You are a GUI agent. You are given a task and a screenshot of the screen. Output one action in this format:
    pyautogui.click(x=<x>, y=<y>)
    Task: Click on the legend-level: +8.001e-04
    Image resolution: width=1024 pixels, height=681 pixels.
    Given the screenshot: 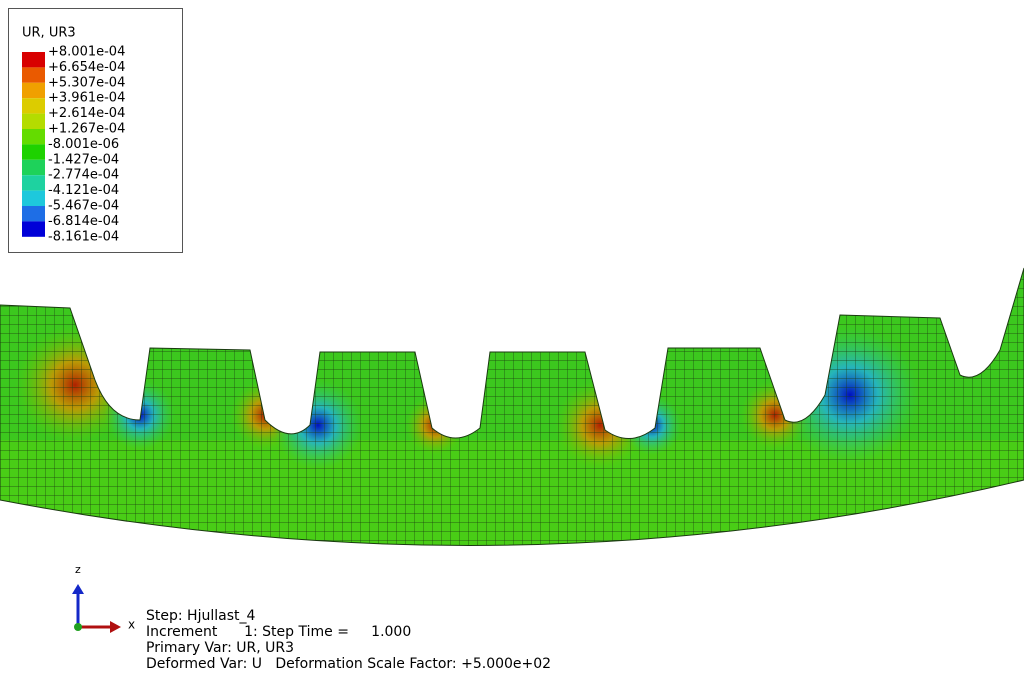 What is the action you would take?
    pyautogui.click(x=86, y=52)
    